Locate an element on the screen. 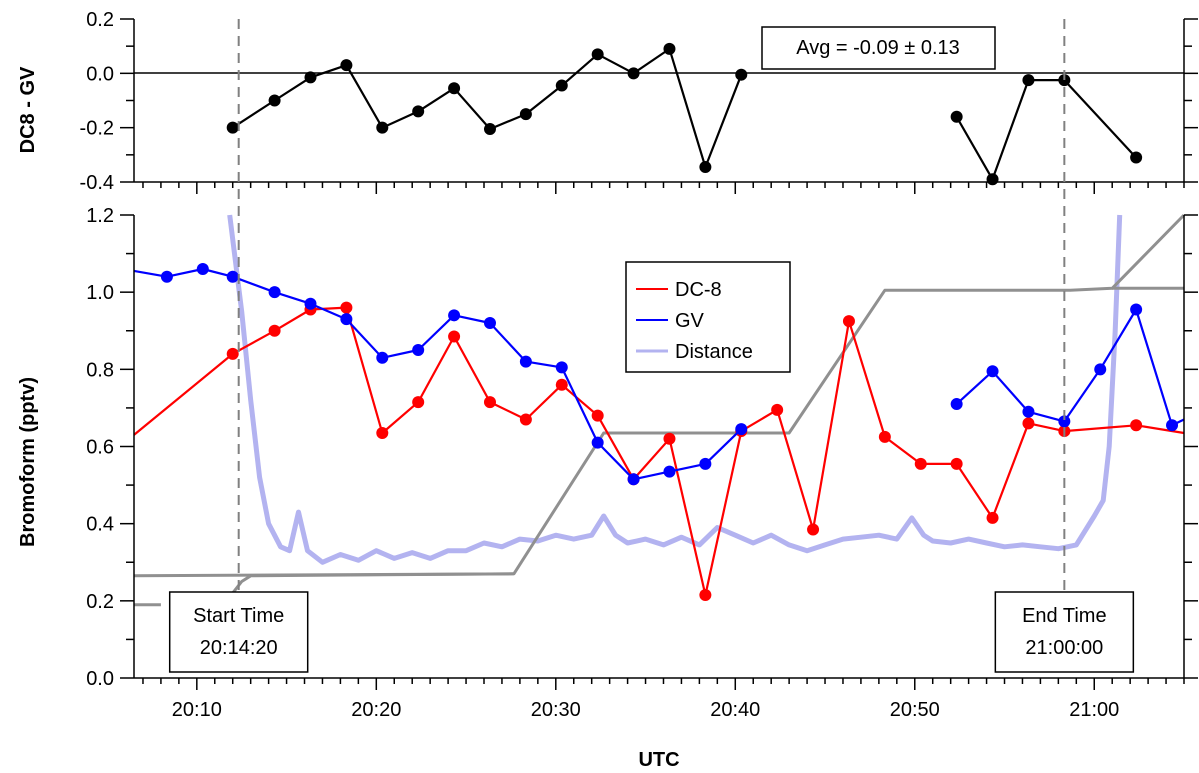  top-panel-series is located at coordinates (684, 114).